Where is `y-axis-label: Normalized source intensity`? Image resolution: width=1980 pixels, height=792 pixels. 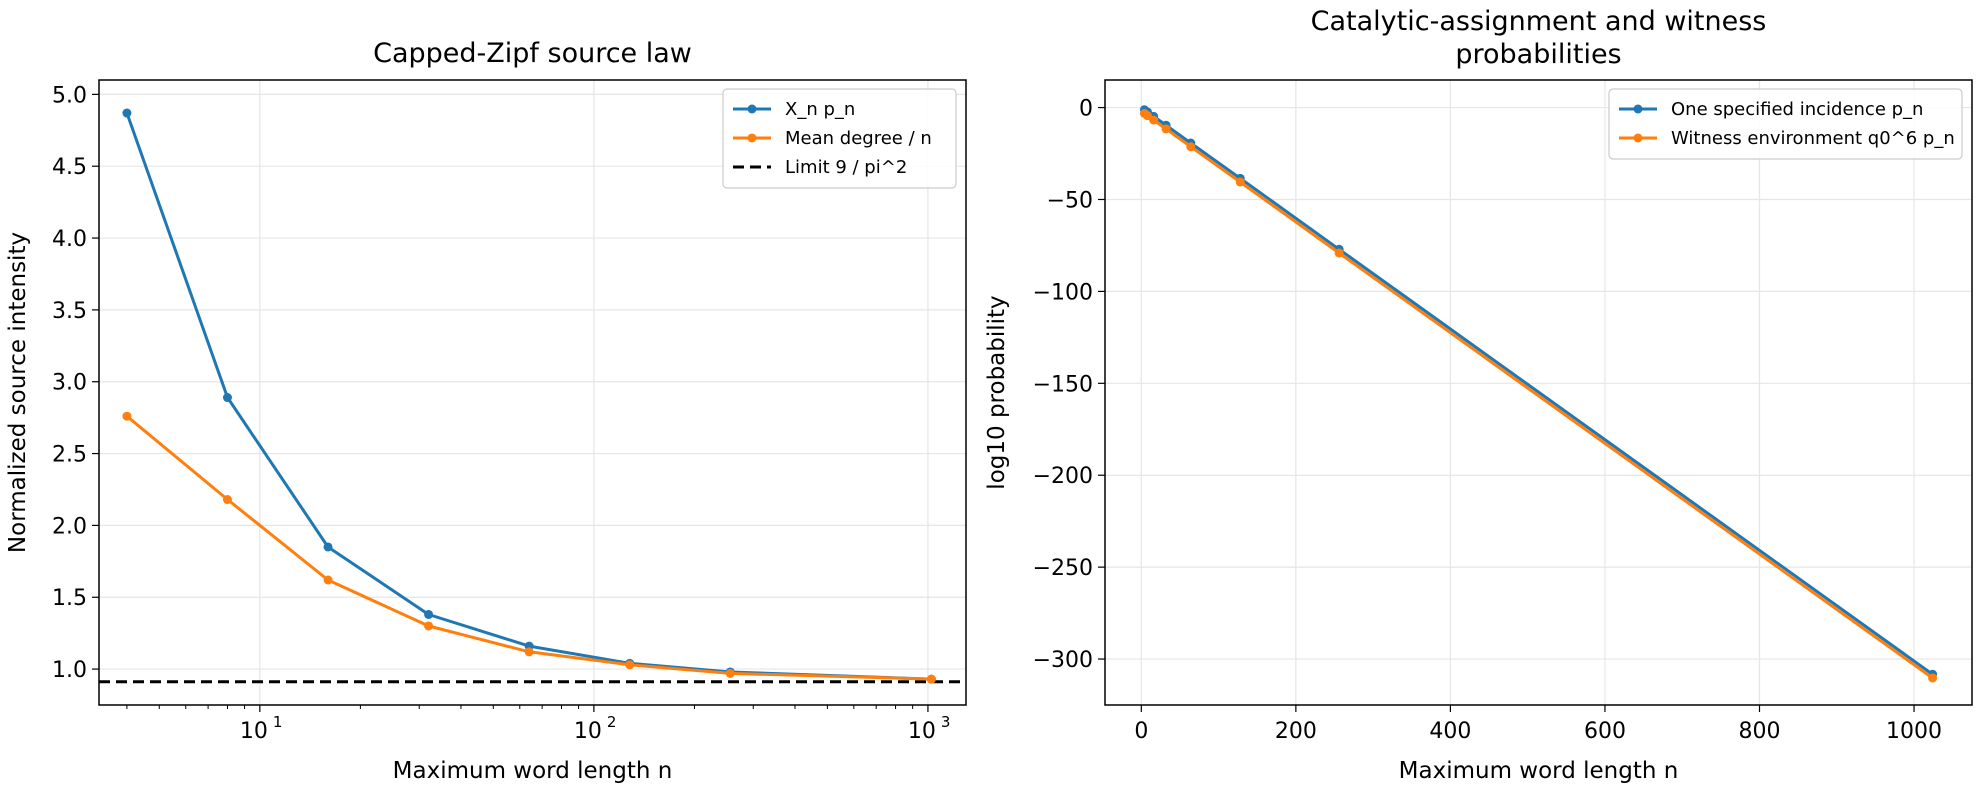
y-axis-label: Normalized source intensity is located at coordinates (18, 392).